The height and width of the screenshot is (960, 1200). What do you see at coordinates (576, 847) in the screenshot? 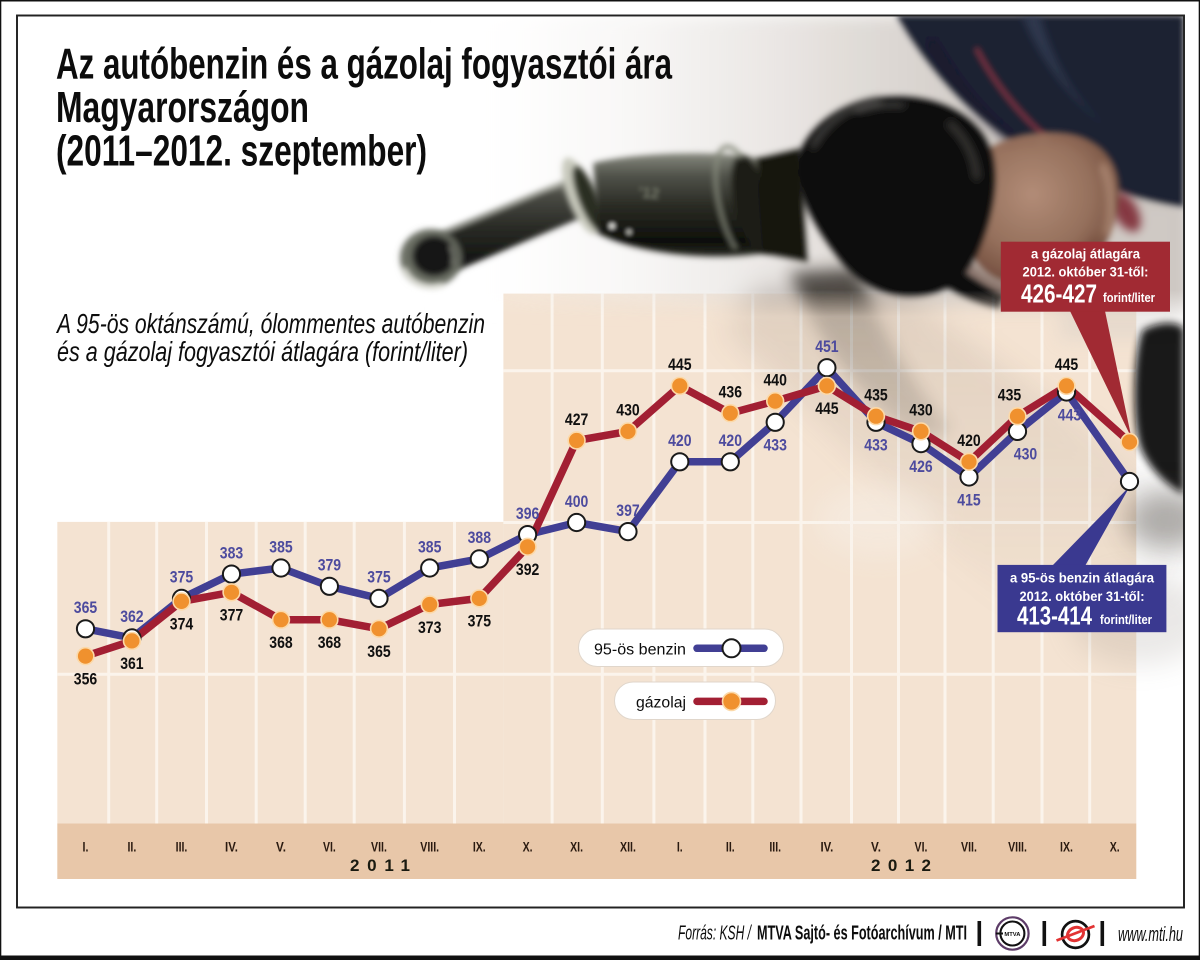
I see `svg-text: XI.` at bounding box center [576, 847].